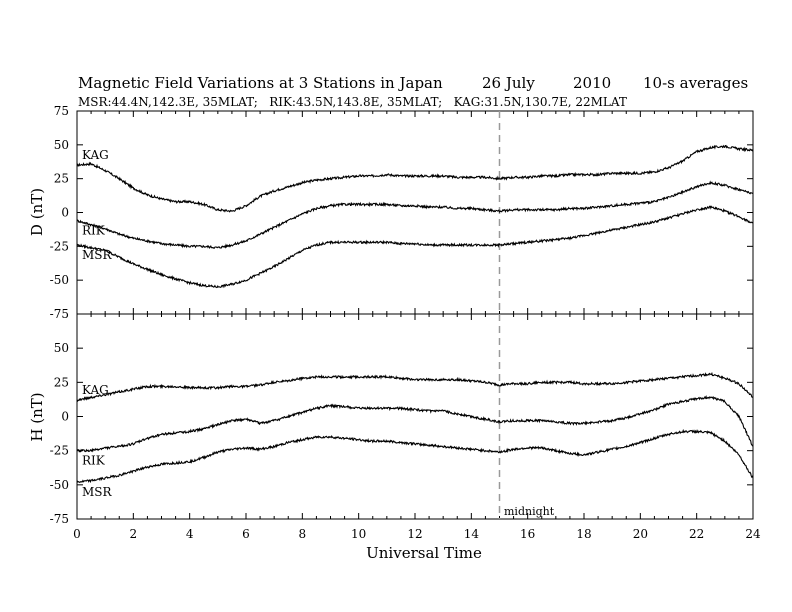 Image resolution: width=792 pixels, height=612 pixels. What do you see at coordinates (37, 212) in the screenshot?
I see `top-panel-ylabel: D (nT)` at bounding box center [37, 212].